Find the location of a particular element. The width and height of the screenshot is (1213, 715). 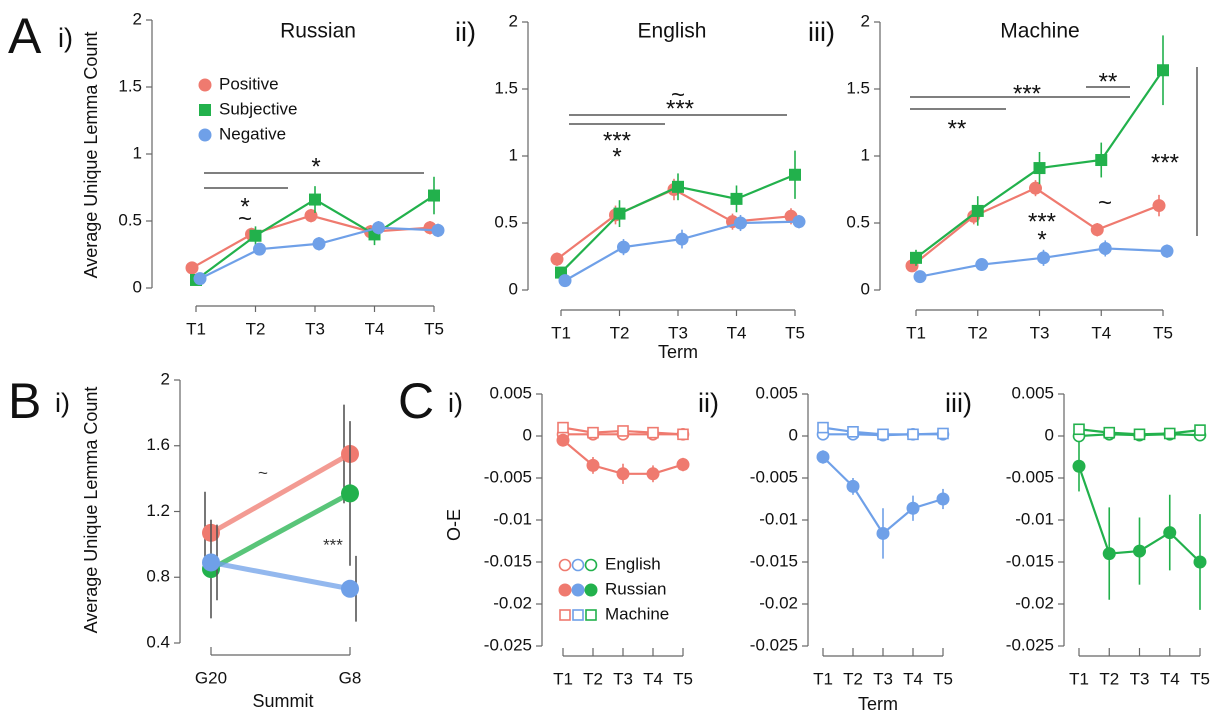

panel-number: iii) is located at coordinates (958, 403).